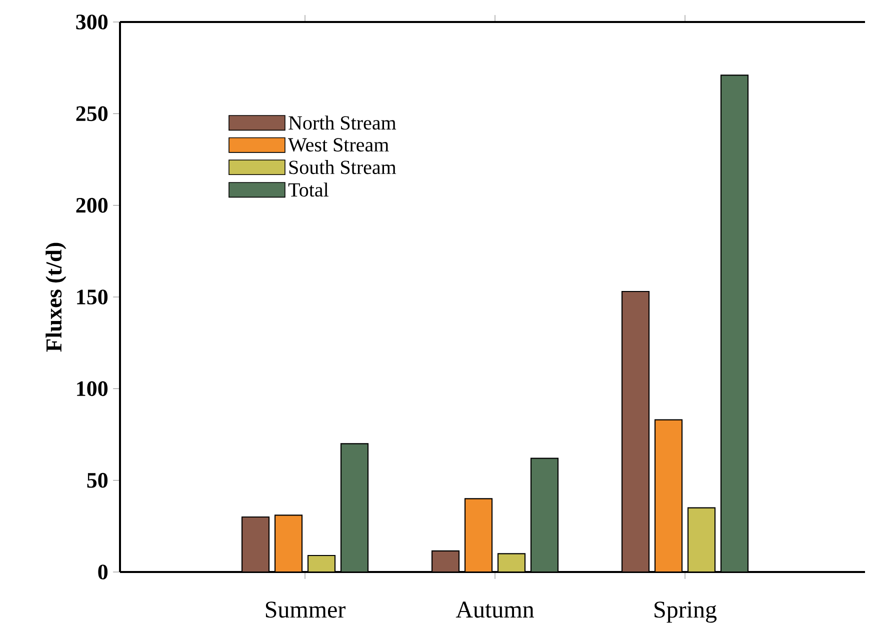 The height and width of the screenshot is (625, 870). Describe the element at coordinates (308, 189) in the screenshot. I see `legend-label: Total` at that location.